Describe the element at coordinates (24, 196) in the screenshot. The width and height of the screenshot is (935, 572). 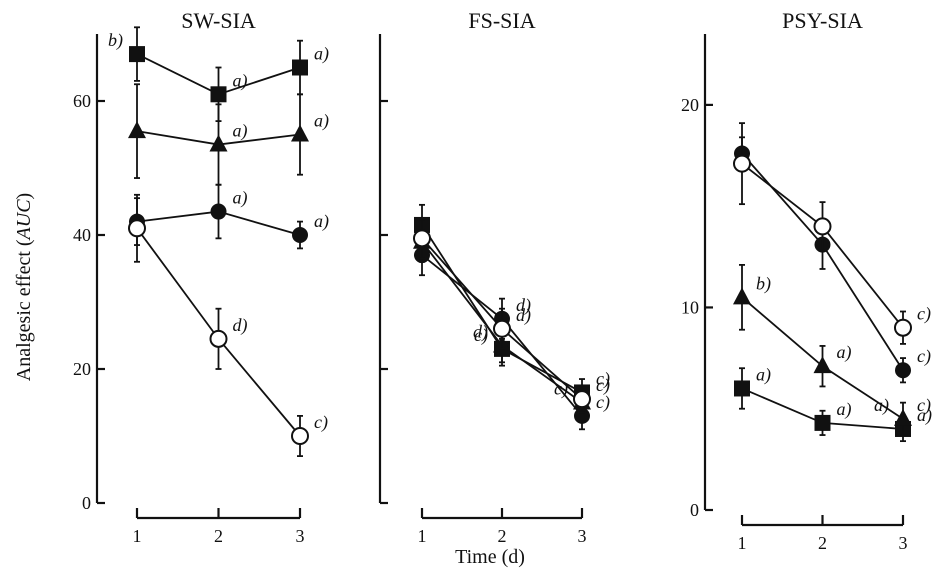
I see `y-axis-label-close: )` at that location.